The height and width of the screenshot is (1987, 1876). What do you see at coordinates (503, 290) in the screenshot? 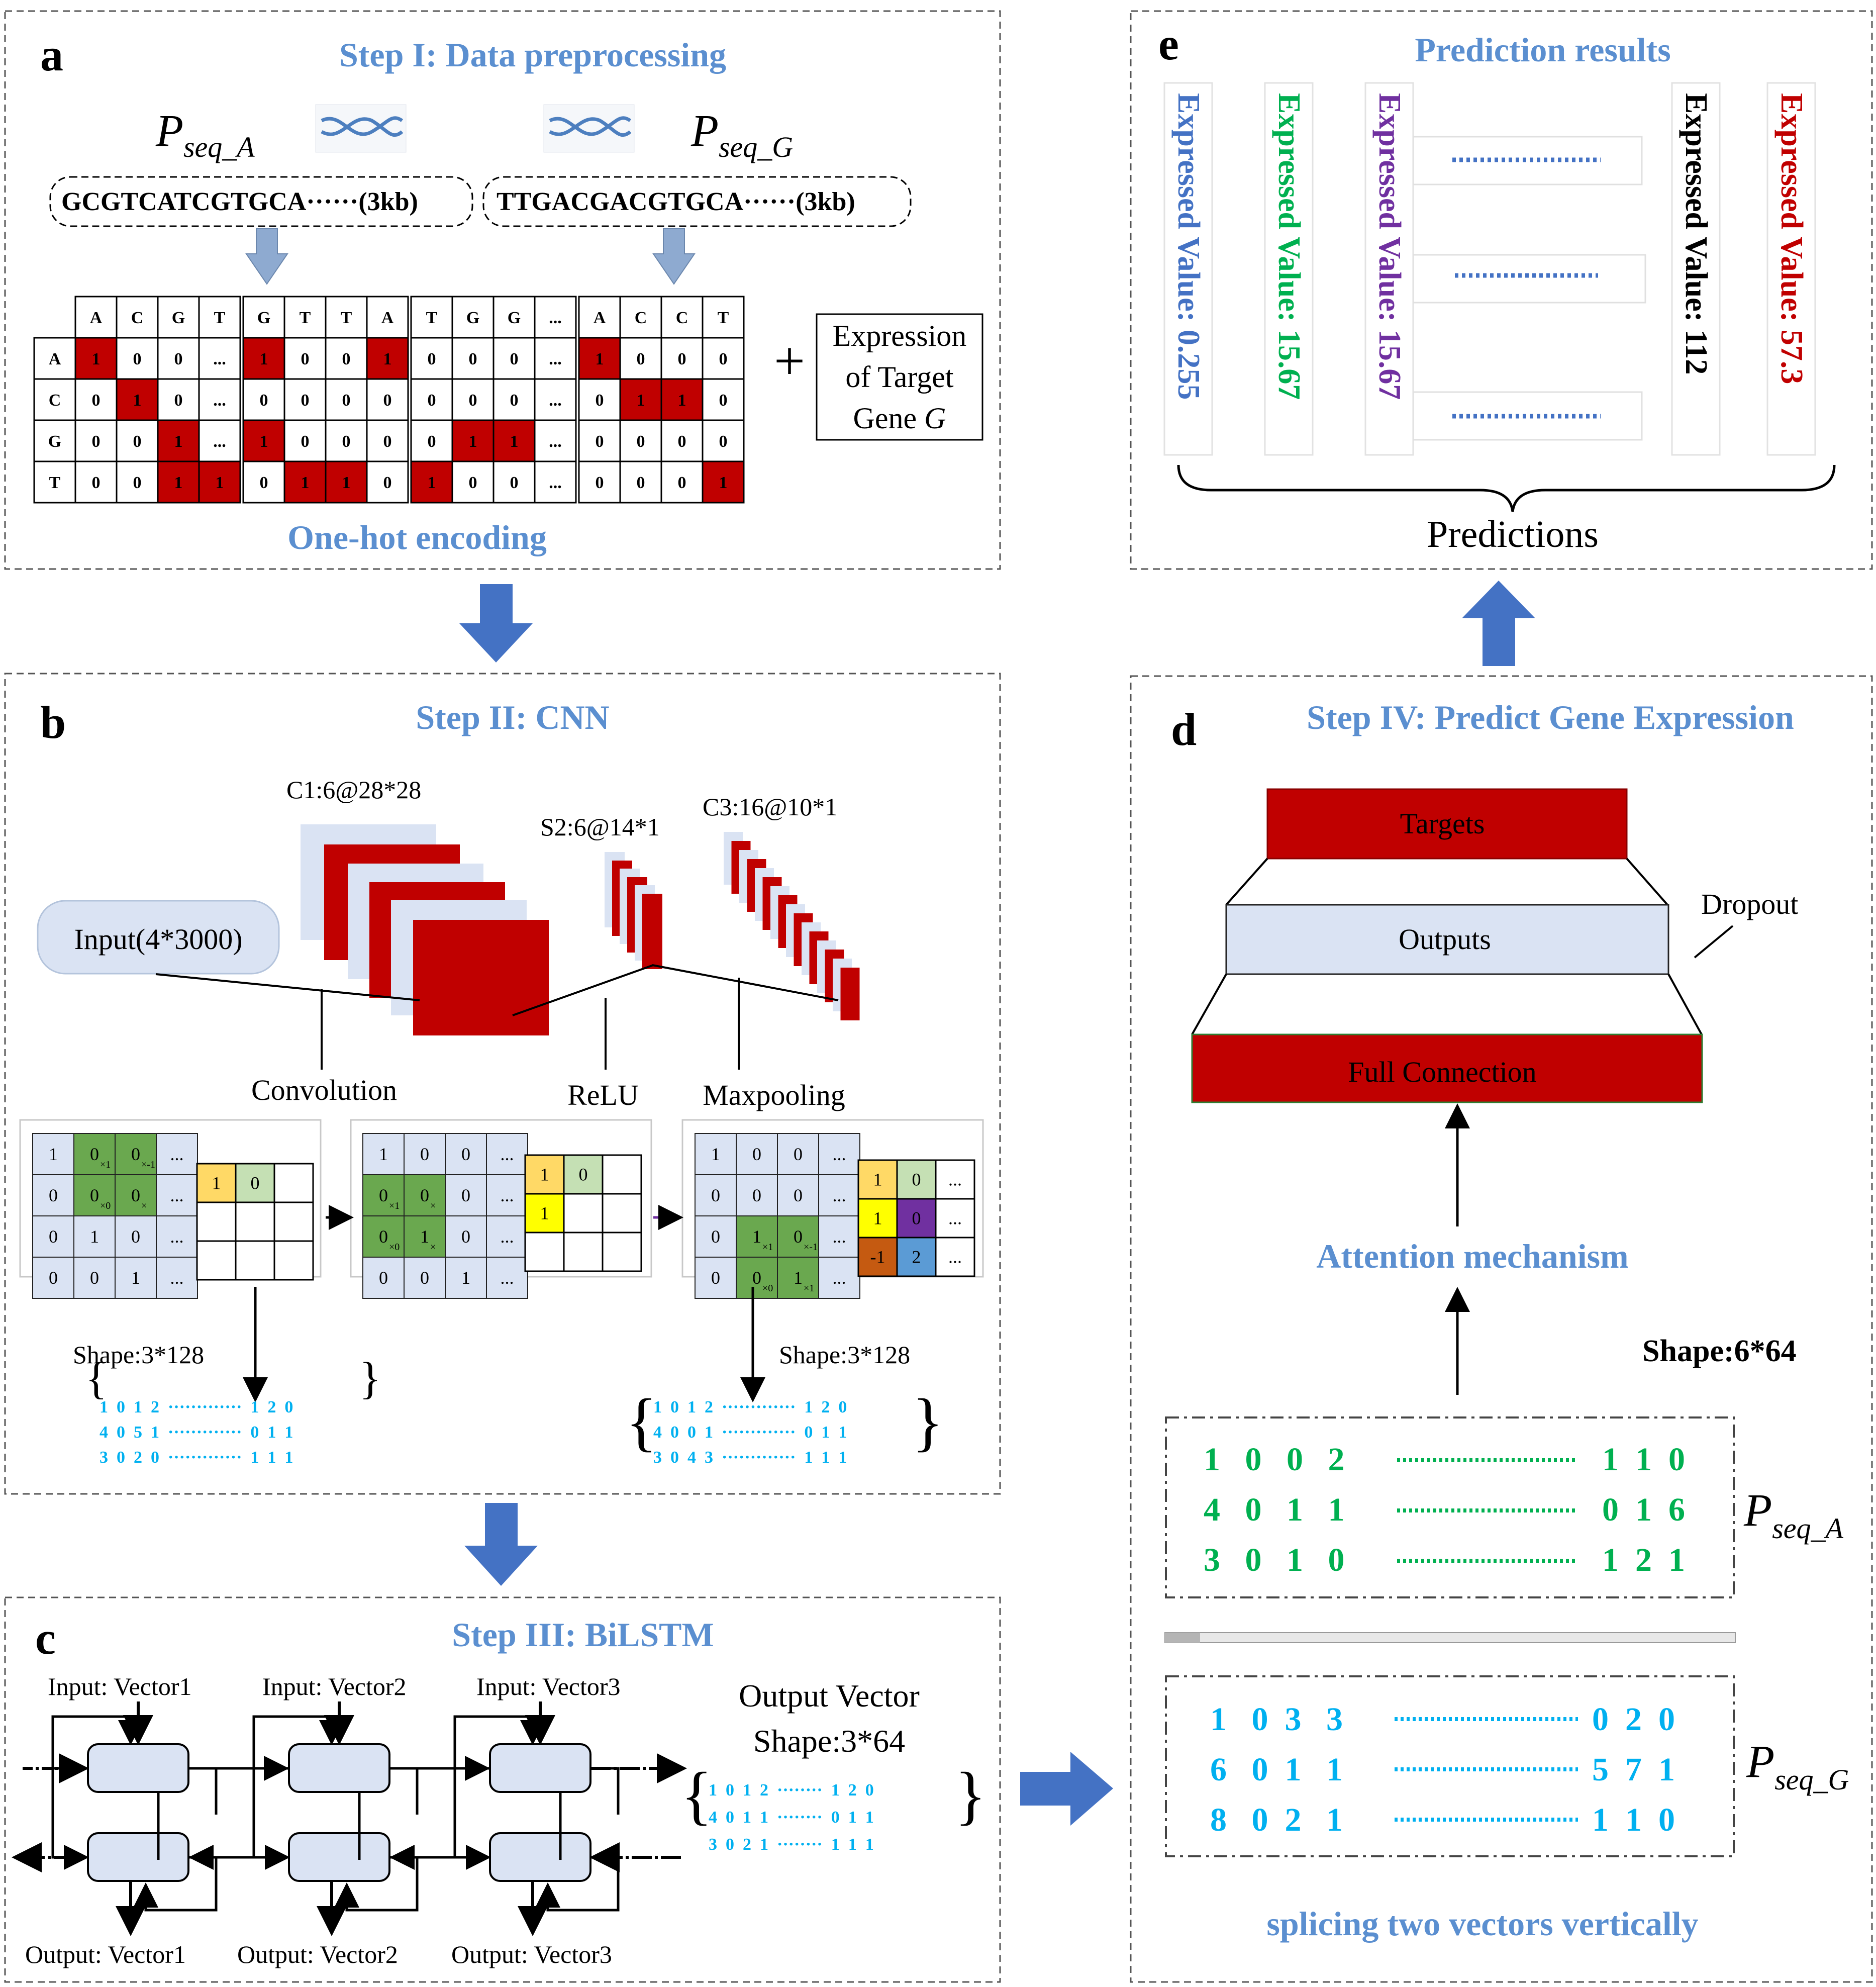
I see `panel-a-border` at bounding box center [503, 290].